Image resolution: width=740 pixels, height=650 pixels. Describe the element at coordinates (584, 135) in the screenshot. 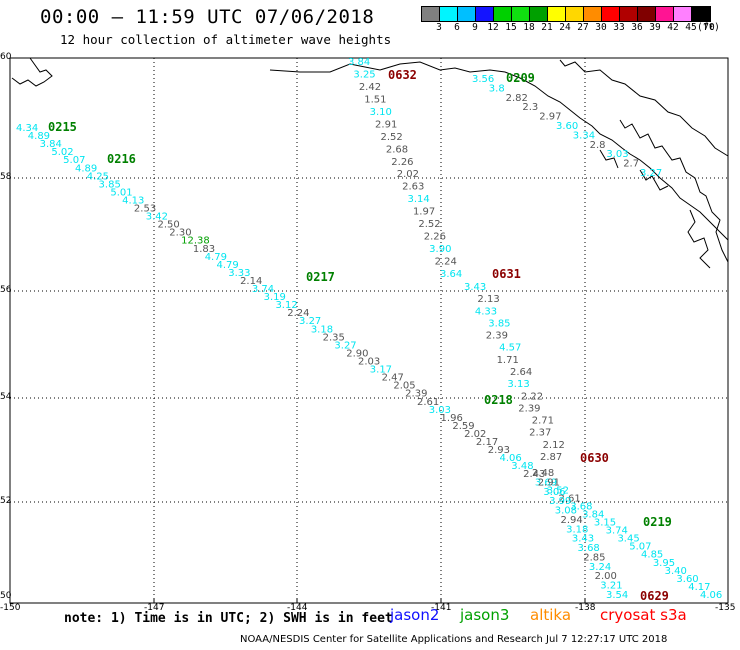

I see `wave-height-value: 3.34` at that location.